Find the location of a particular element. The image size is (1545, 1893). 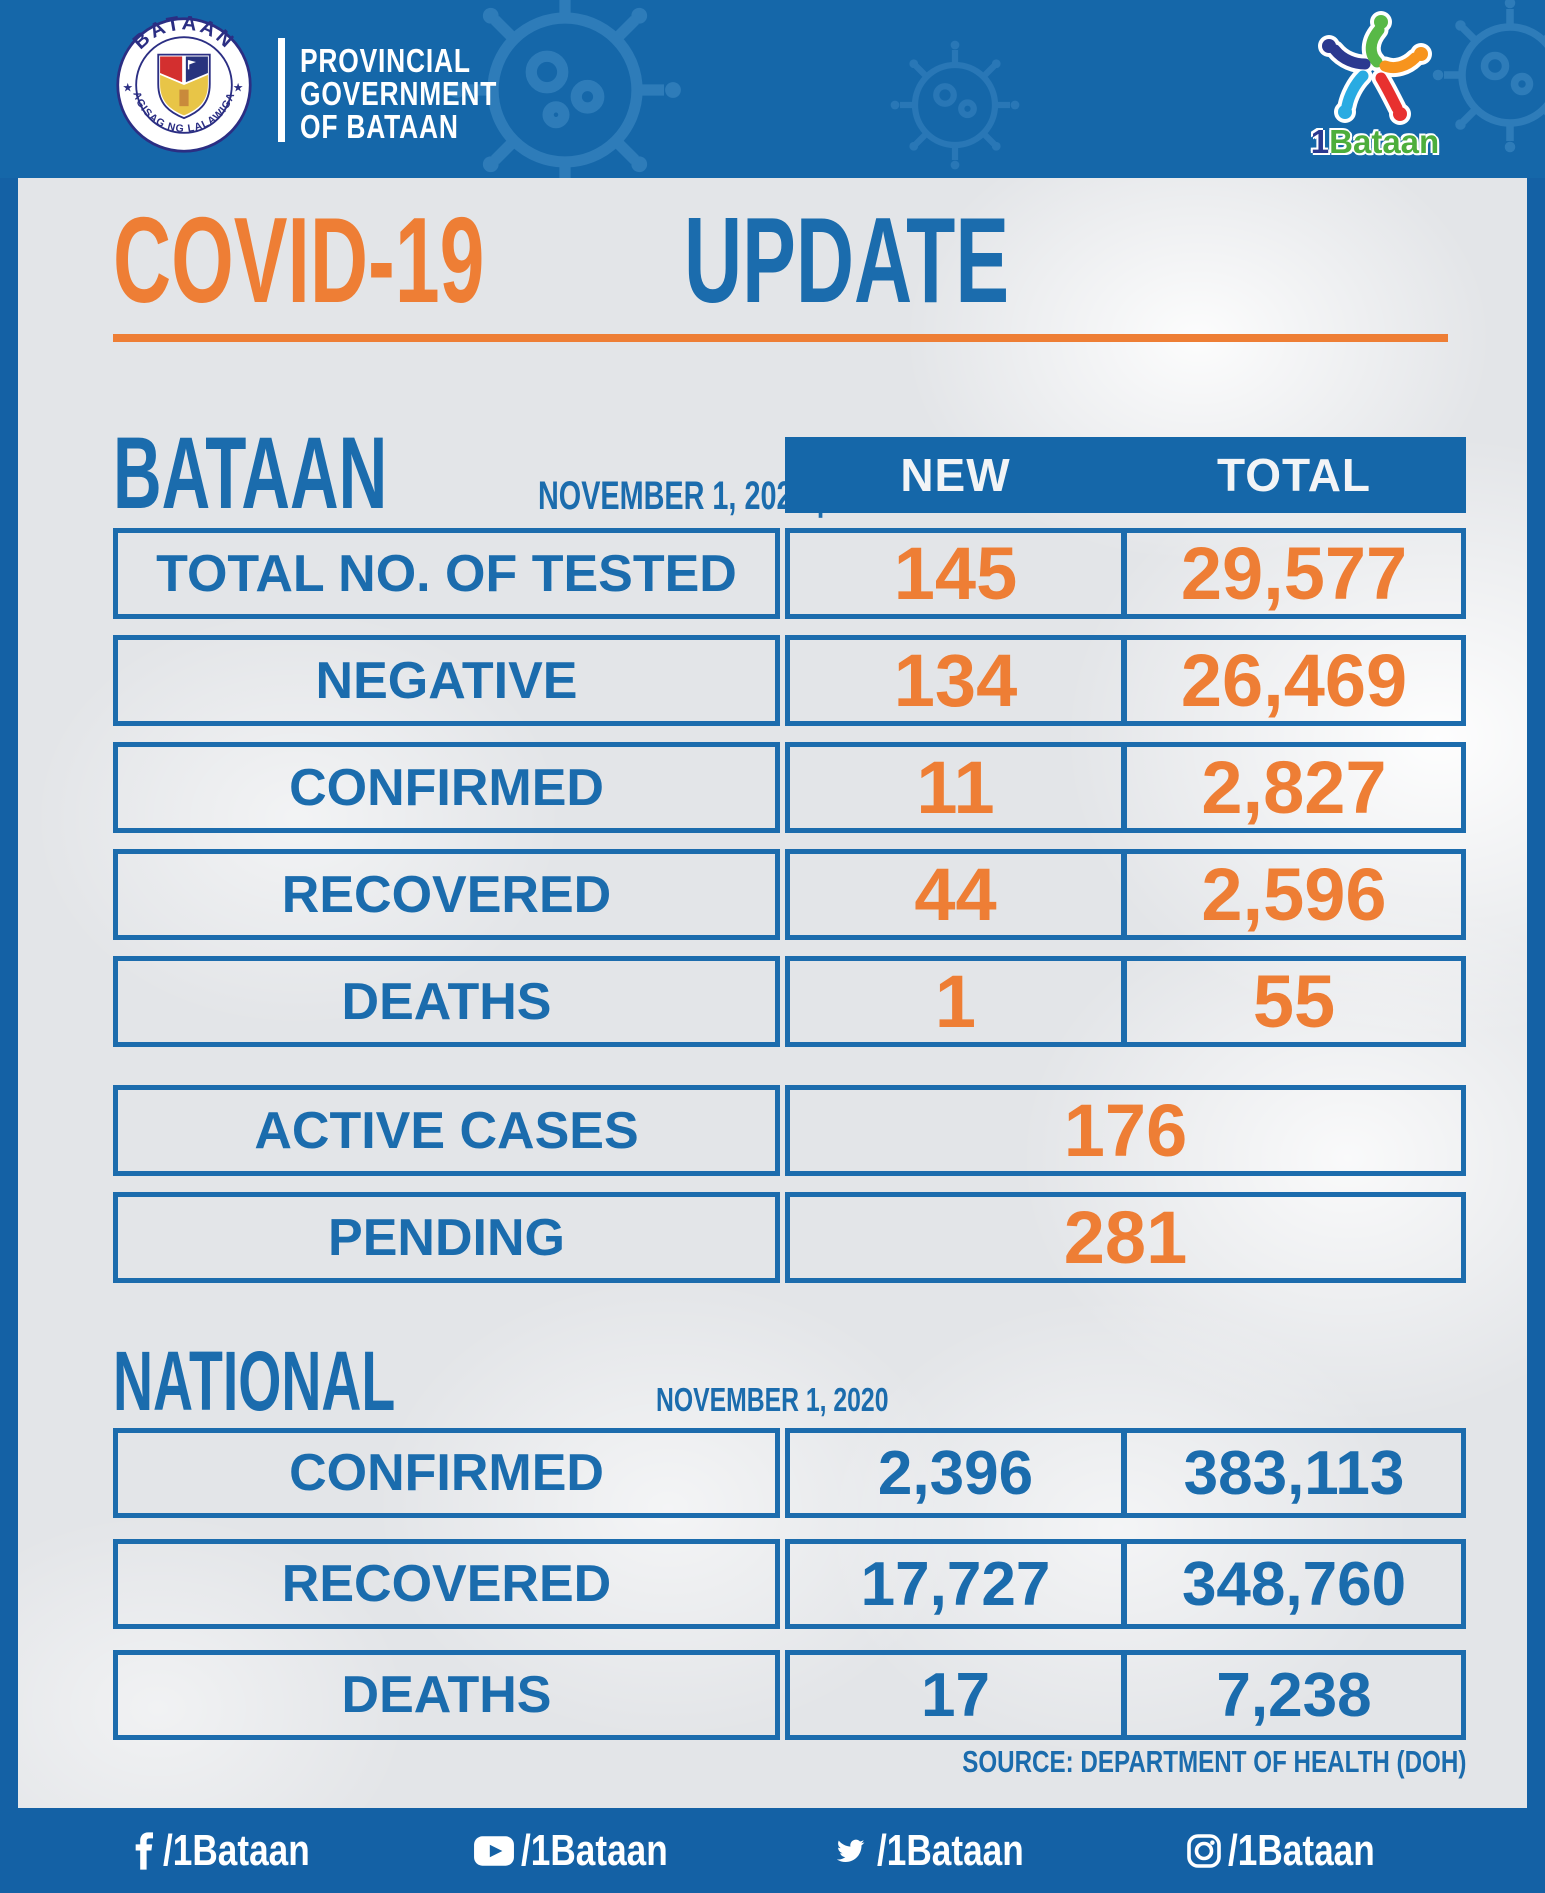

cell-value: 29,577 is located at coordinates (1294, 573).